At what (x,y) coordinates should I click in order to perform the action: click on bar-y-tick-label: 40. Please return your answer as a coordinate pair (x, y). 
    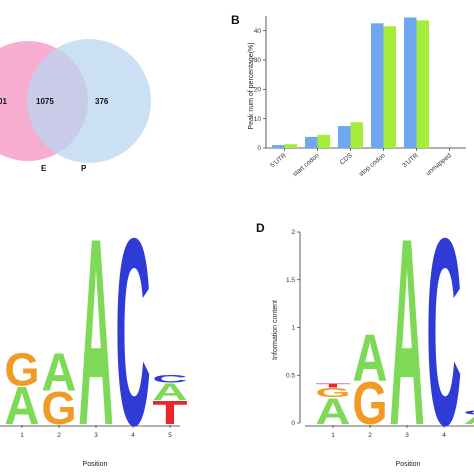
    Looking at the image, I should click on (258, 31).